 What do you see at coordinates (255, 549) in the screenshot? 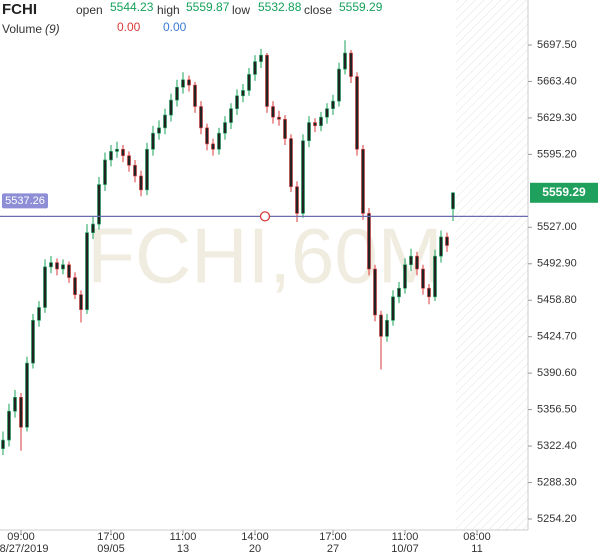
I see `x-tick-date: 20` at bounding box center [255, 549].